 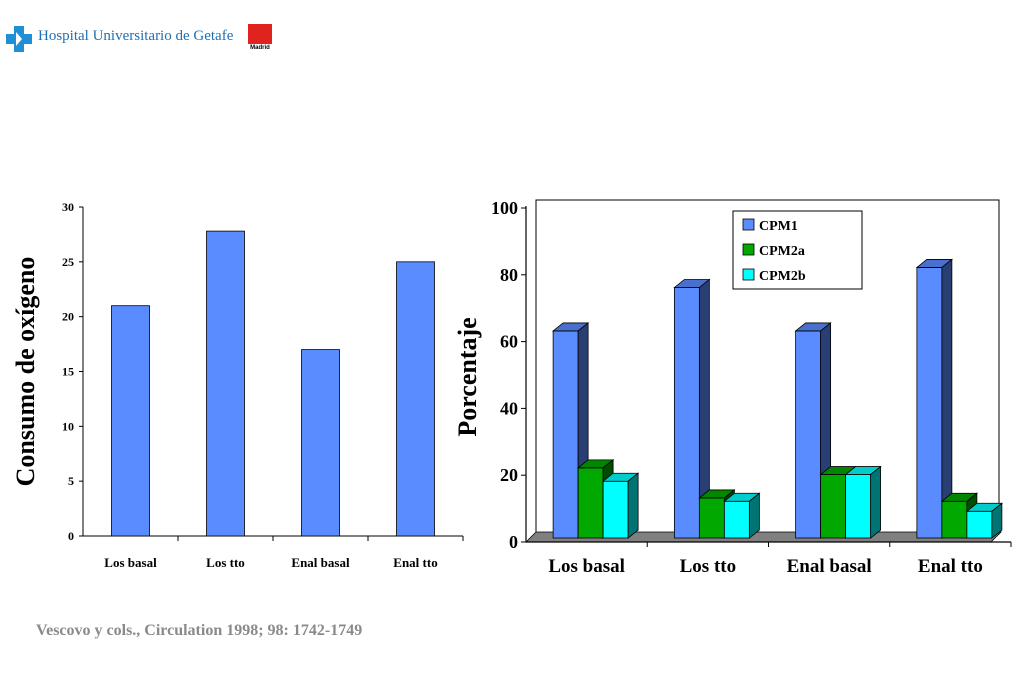 I want to click on y-tick-label: 40, so click(x=509, y=408).